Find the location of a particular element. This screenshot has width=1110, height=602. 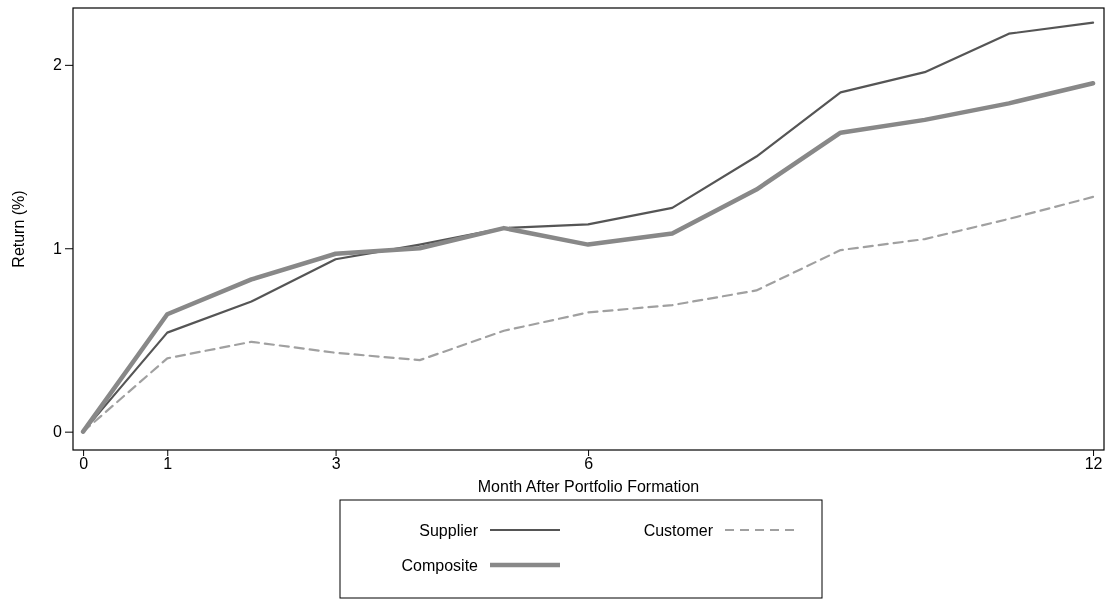

x-axis-title: Month After Portfolio Formation is located at coordinates (588, 486).